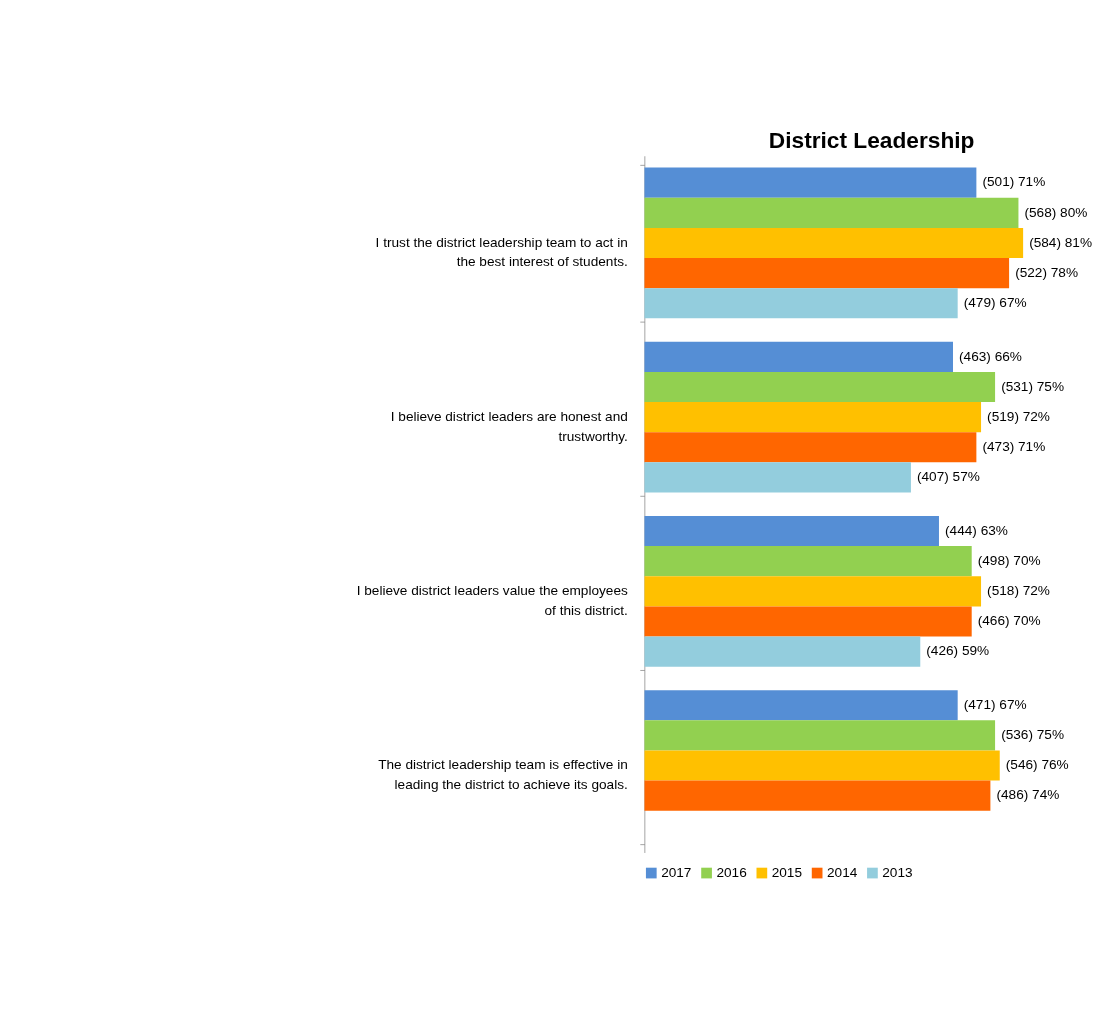  I want to click on data-label: (546) 76%, so click(1037, 765).